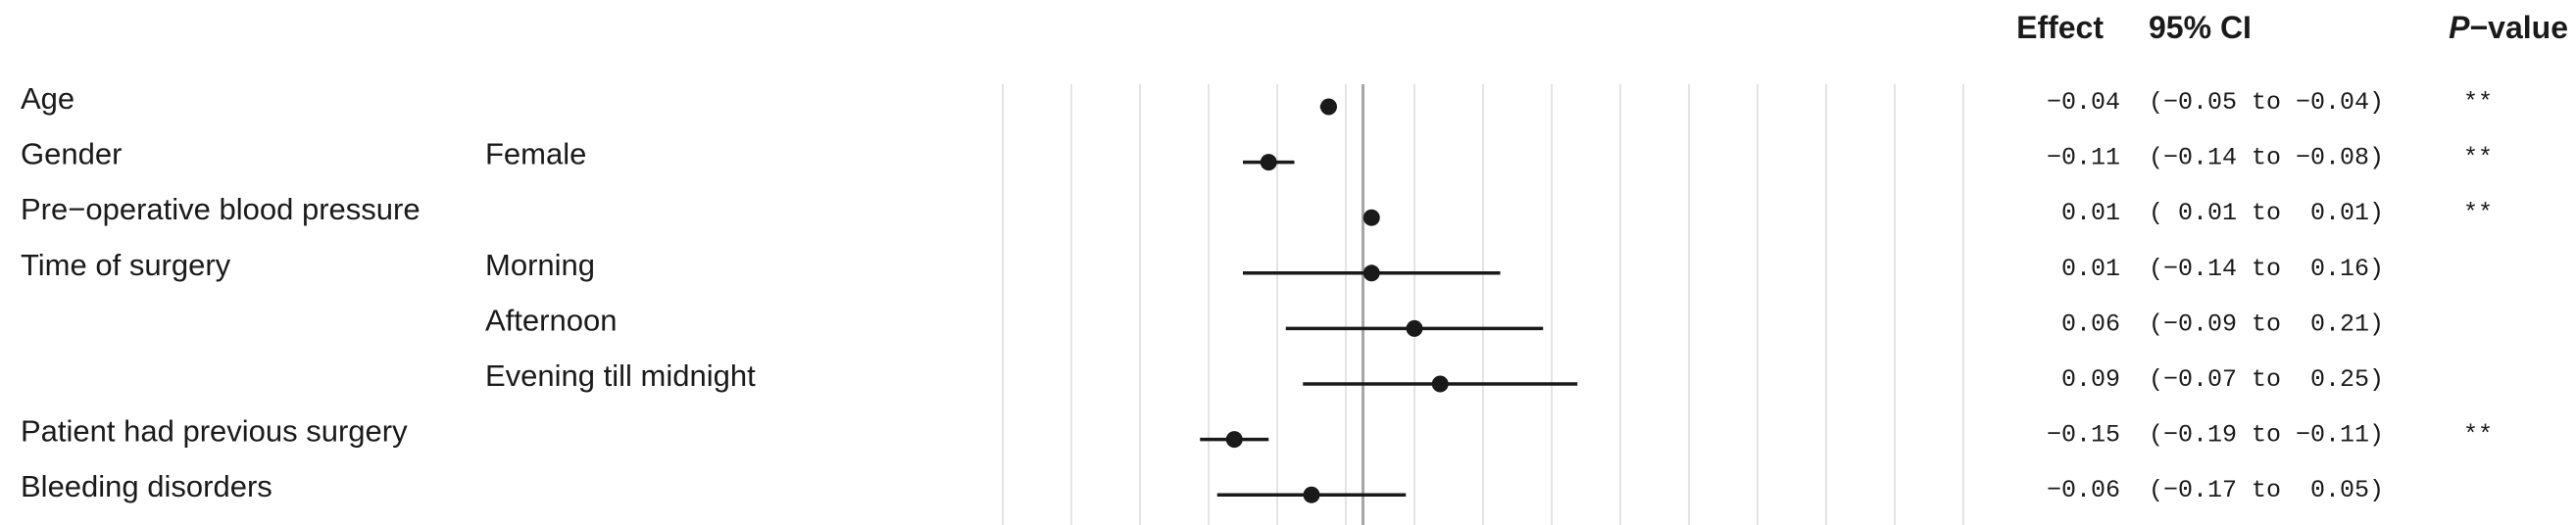  Describe the element at coordinates (551, 320) in the screenshot. I see `row-level-label: Afternoon` at that location.